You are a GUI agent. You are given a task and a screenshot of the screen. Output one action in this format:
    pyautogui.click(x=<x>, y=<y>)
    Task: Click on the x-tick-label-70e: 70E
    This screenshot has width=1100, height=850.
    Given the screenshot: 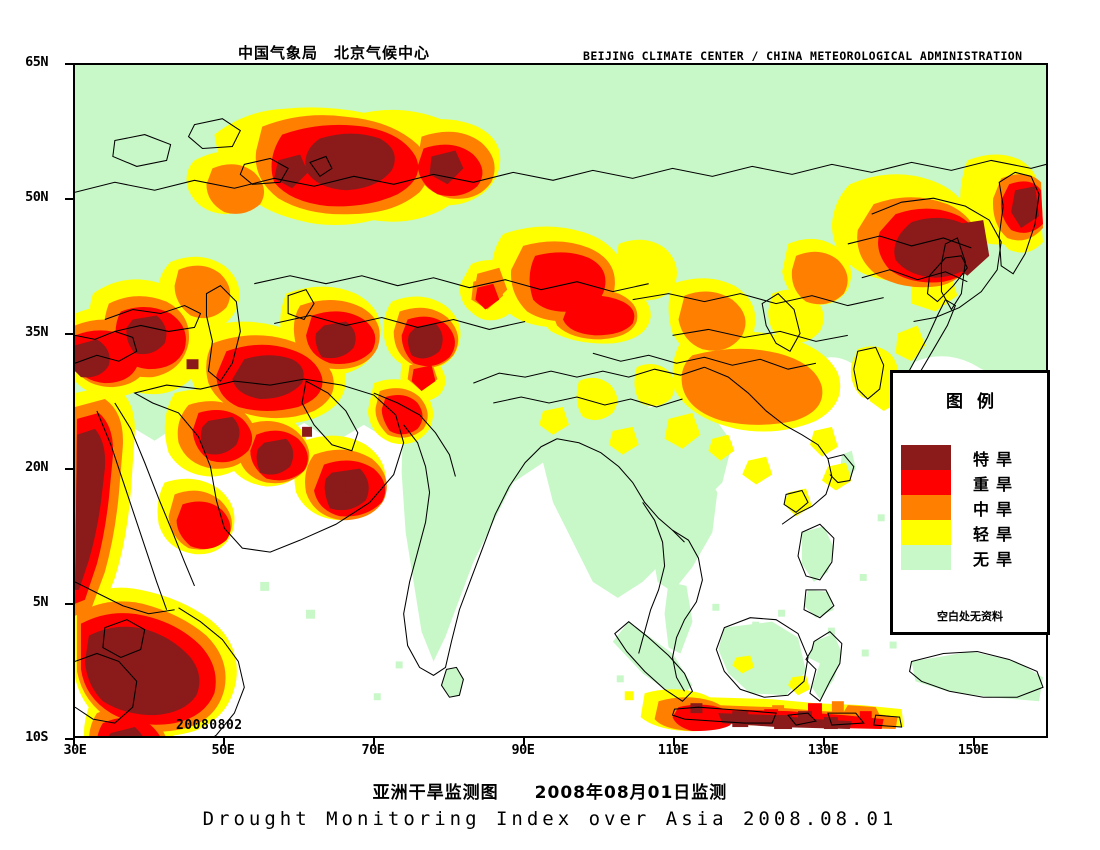 What is the action you would take?
    pyautogui.click(x=373, y=750)
    